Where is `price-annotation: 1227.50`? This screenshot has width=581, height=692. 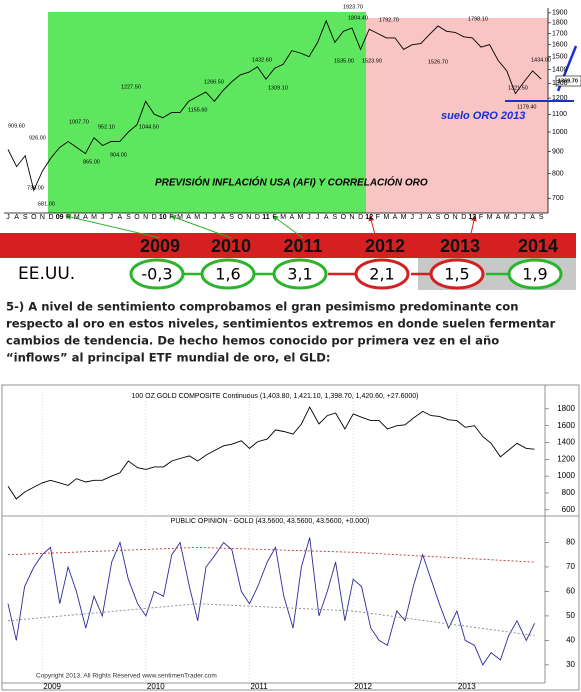
price-annotation: 1227.50 is located at coordinates (131, 87).